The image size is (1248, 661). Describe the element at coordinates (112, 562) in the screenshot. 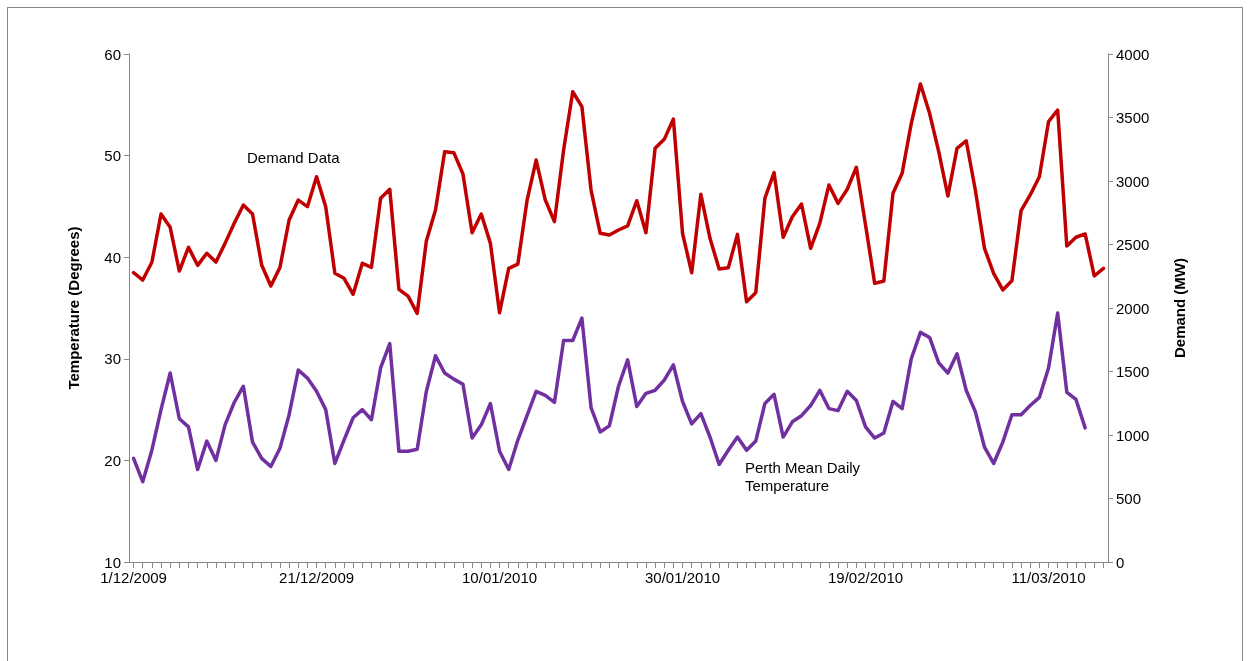

I see `y-tick-label: 10` at that location.